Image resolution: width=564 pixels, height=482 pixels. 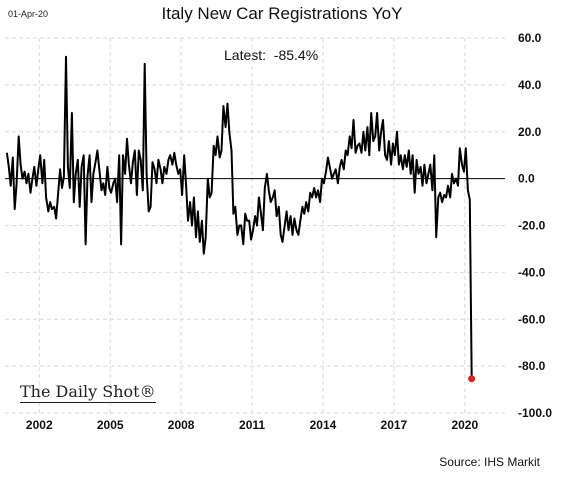 I want to click on x-tick-label: 2011, so click(x=252, y=425).